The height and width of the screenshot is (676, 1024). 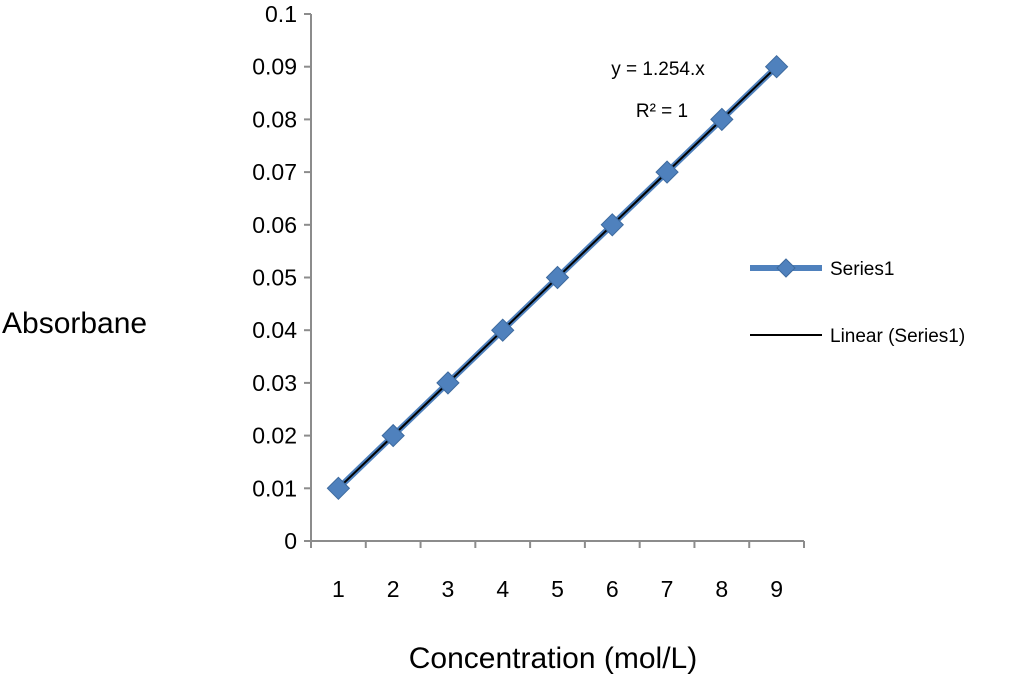 I want to click on y-tick-label: 0.01, so click(x=274, y=488).